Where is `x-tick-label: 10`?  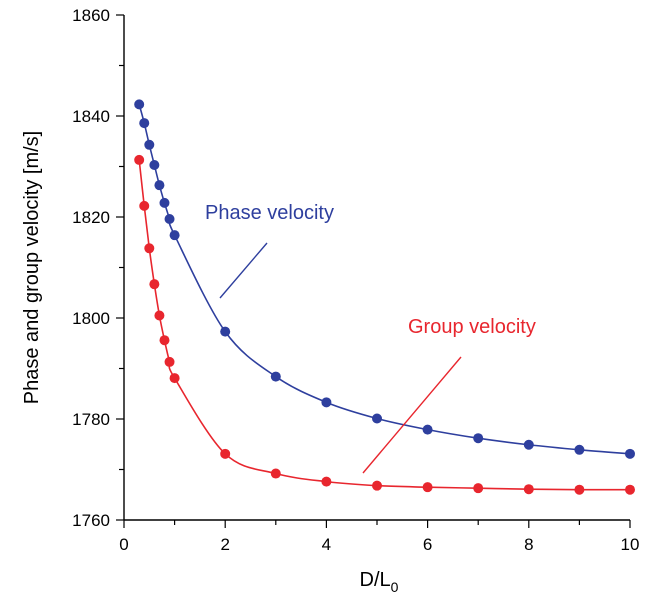 x-tick-label: 10 is located at coordinates (630, 544).